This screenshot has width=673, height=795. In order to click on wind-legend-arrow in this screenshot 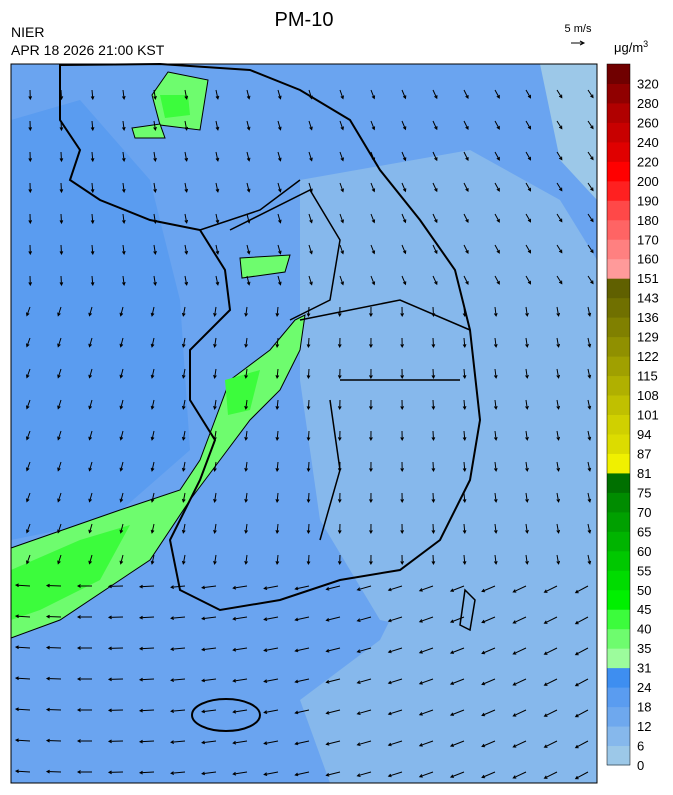, I will do `click(578, 43)`.